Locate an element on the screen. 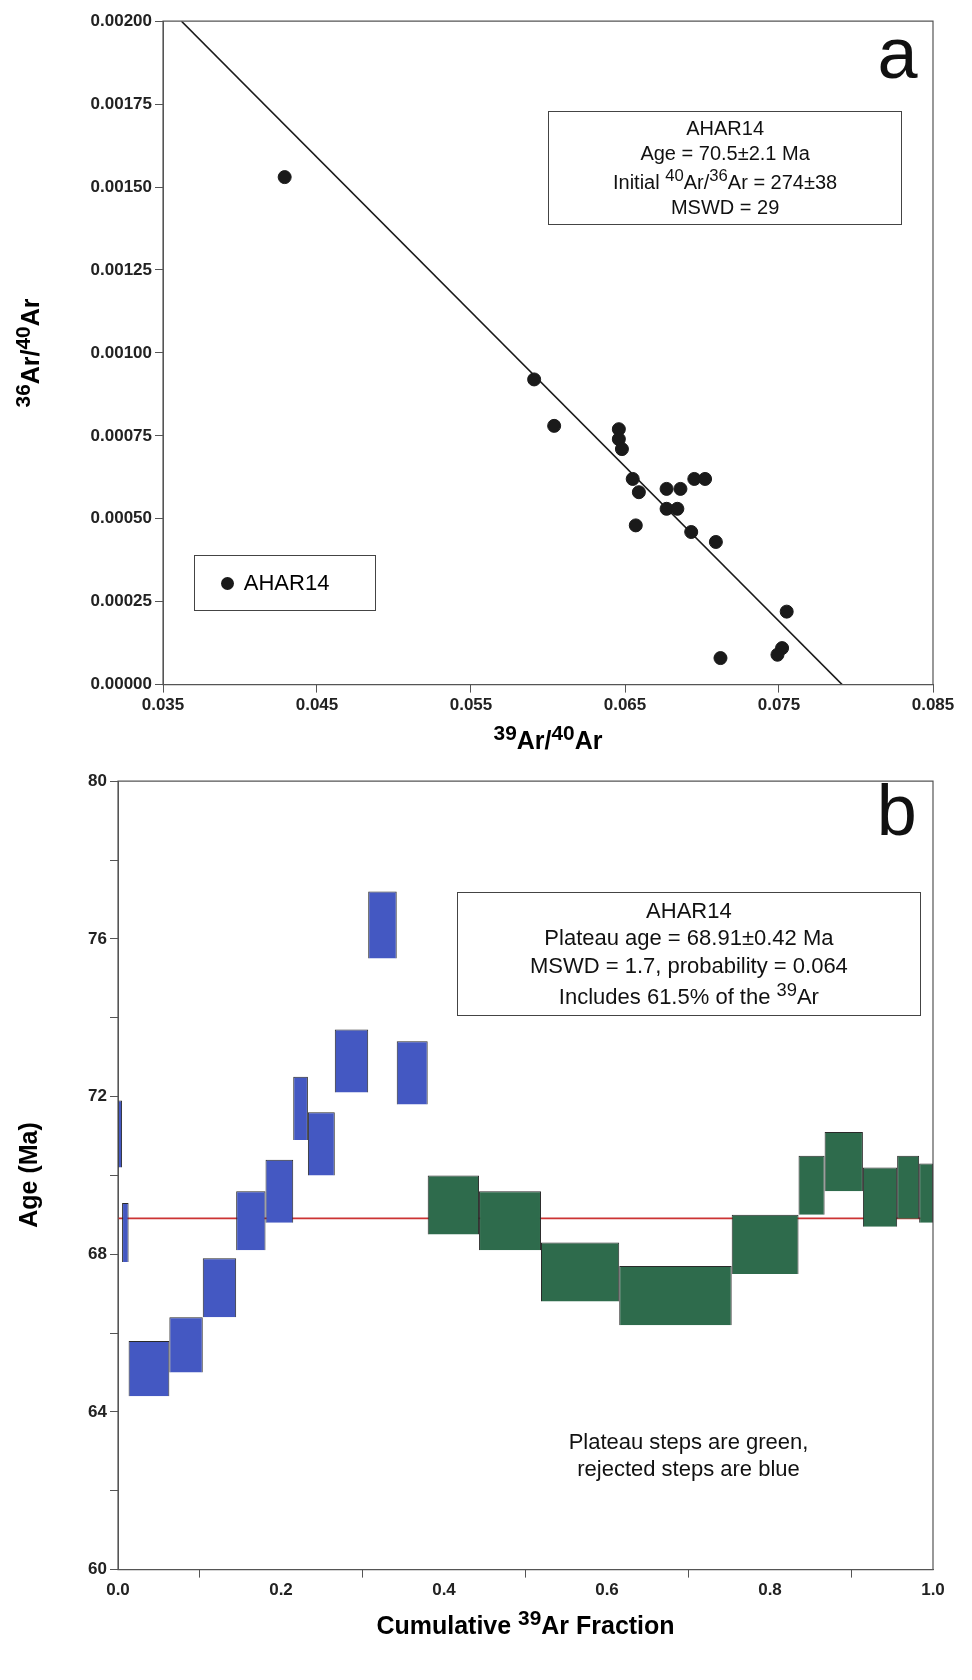 This screenshot has height=1680, width=972. y-tick-label: 60 is located at coordinates (97, 1569).